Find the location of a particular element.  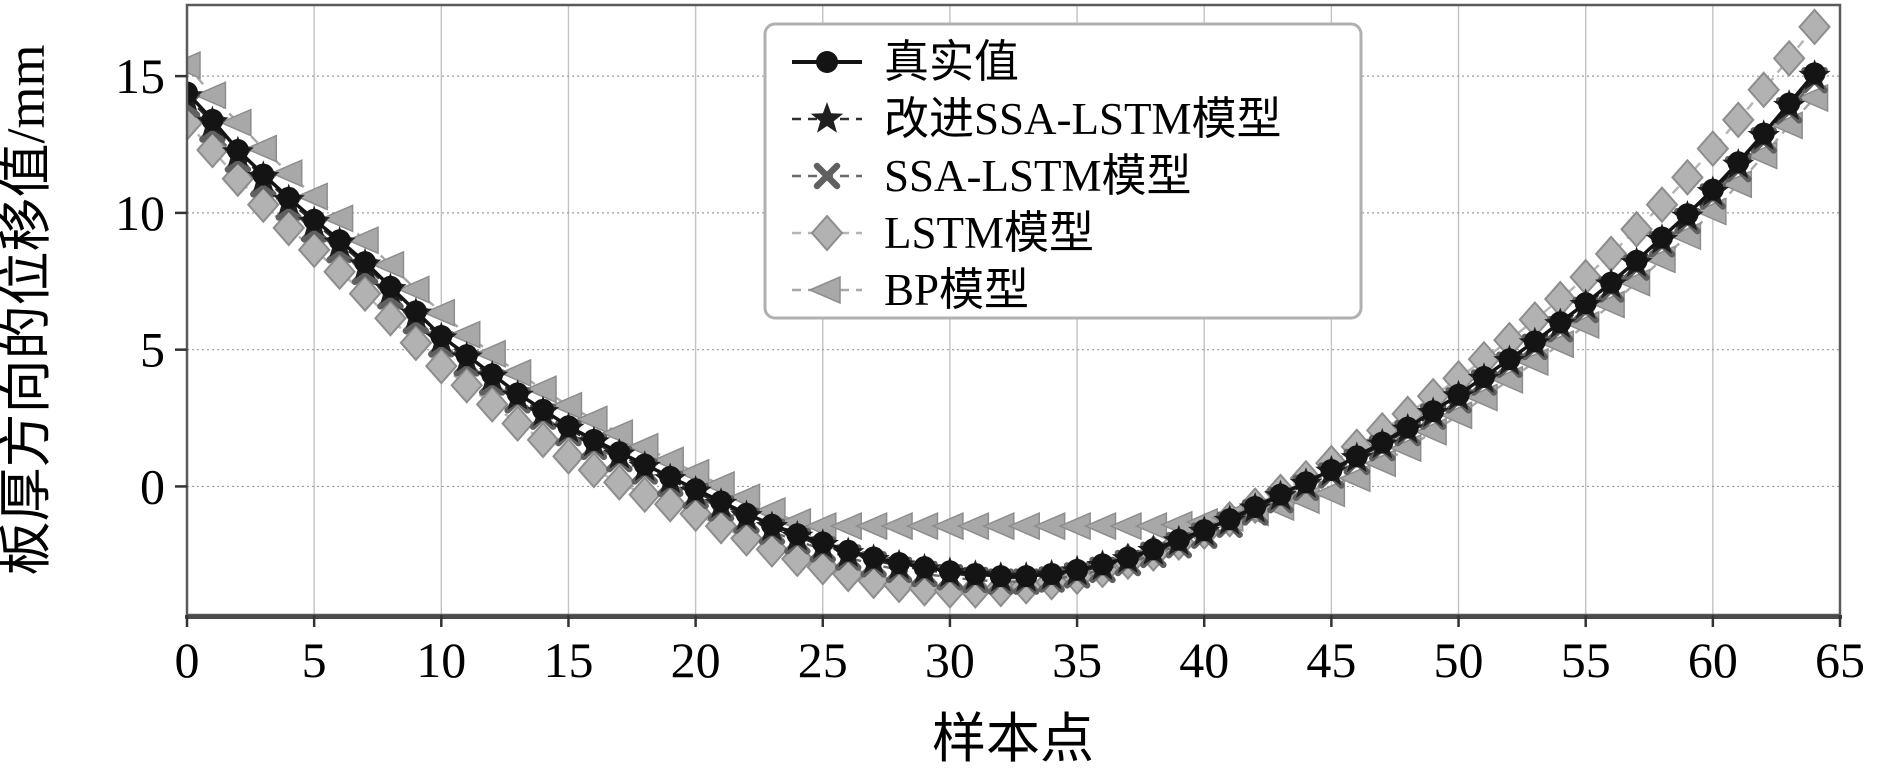

x-marker-icon is located at coordinates (827, 176).